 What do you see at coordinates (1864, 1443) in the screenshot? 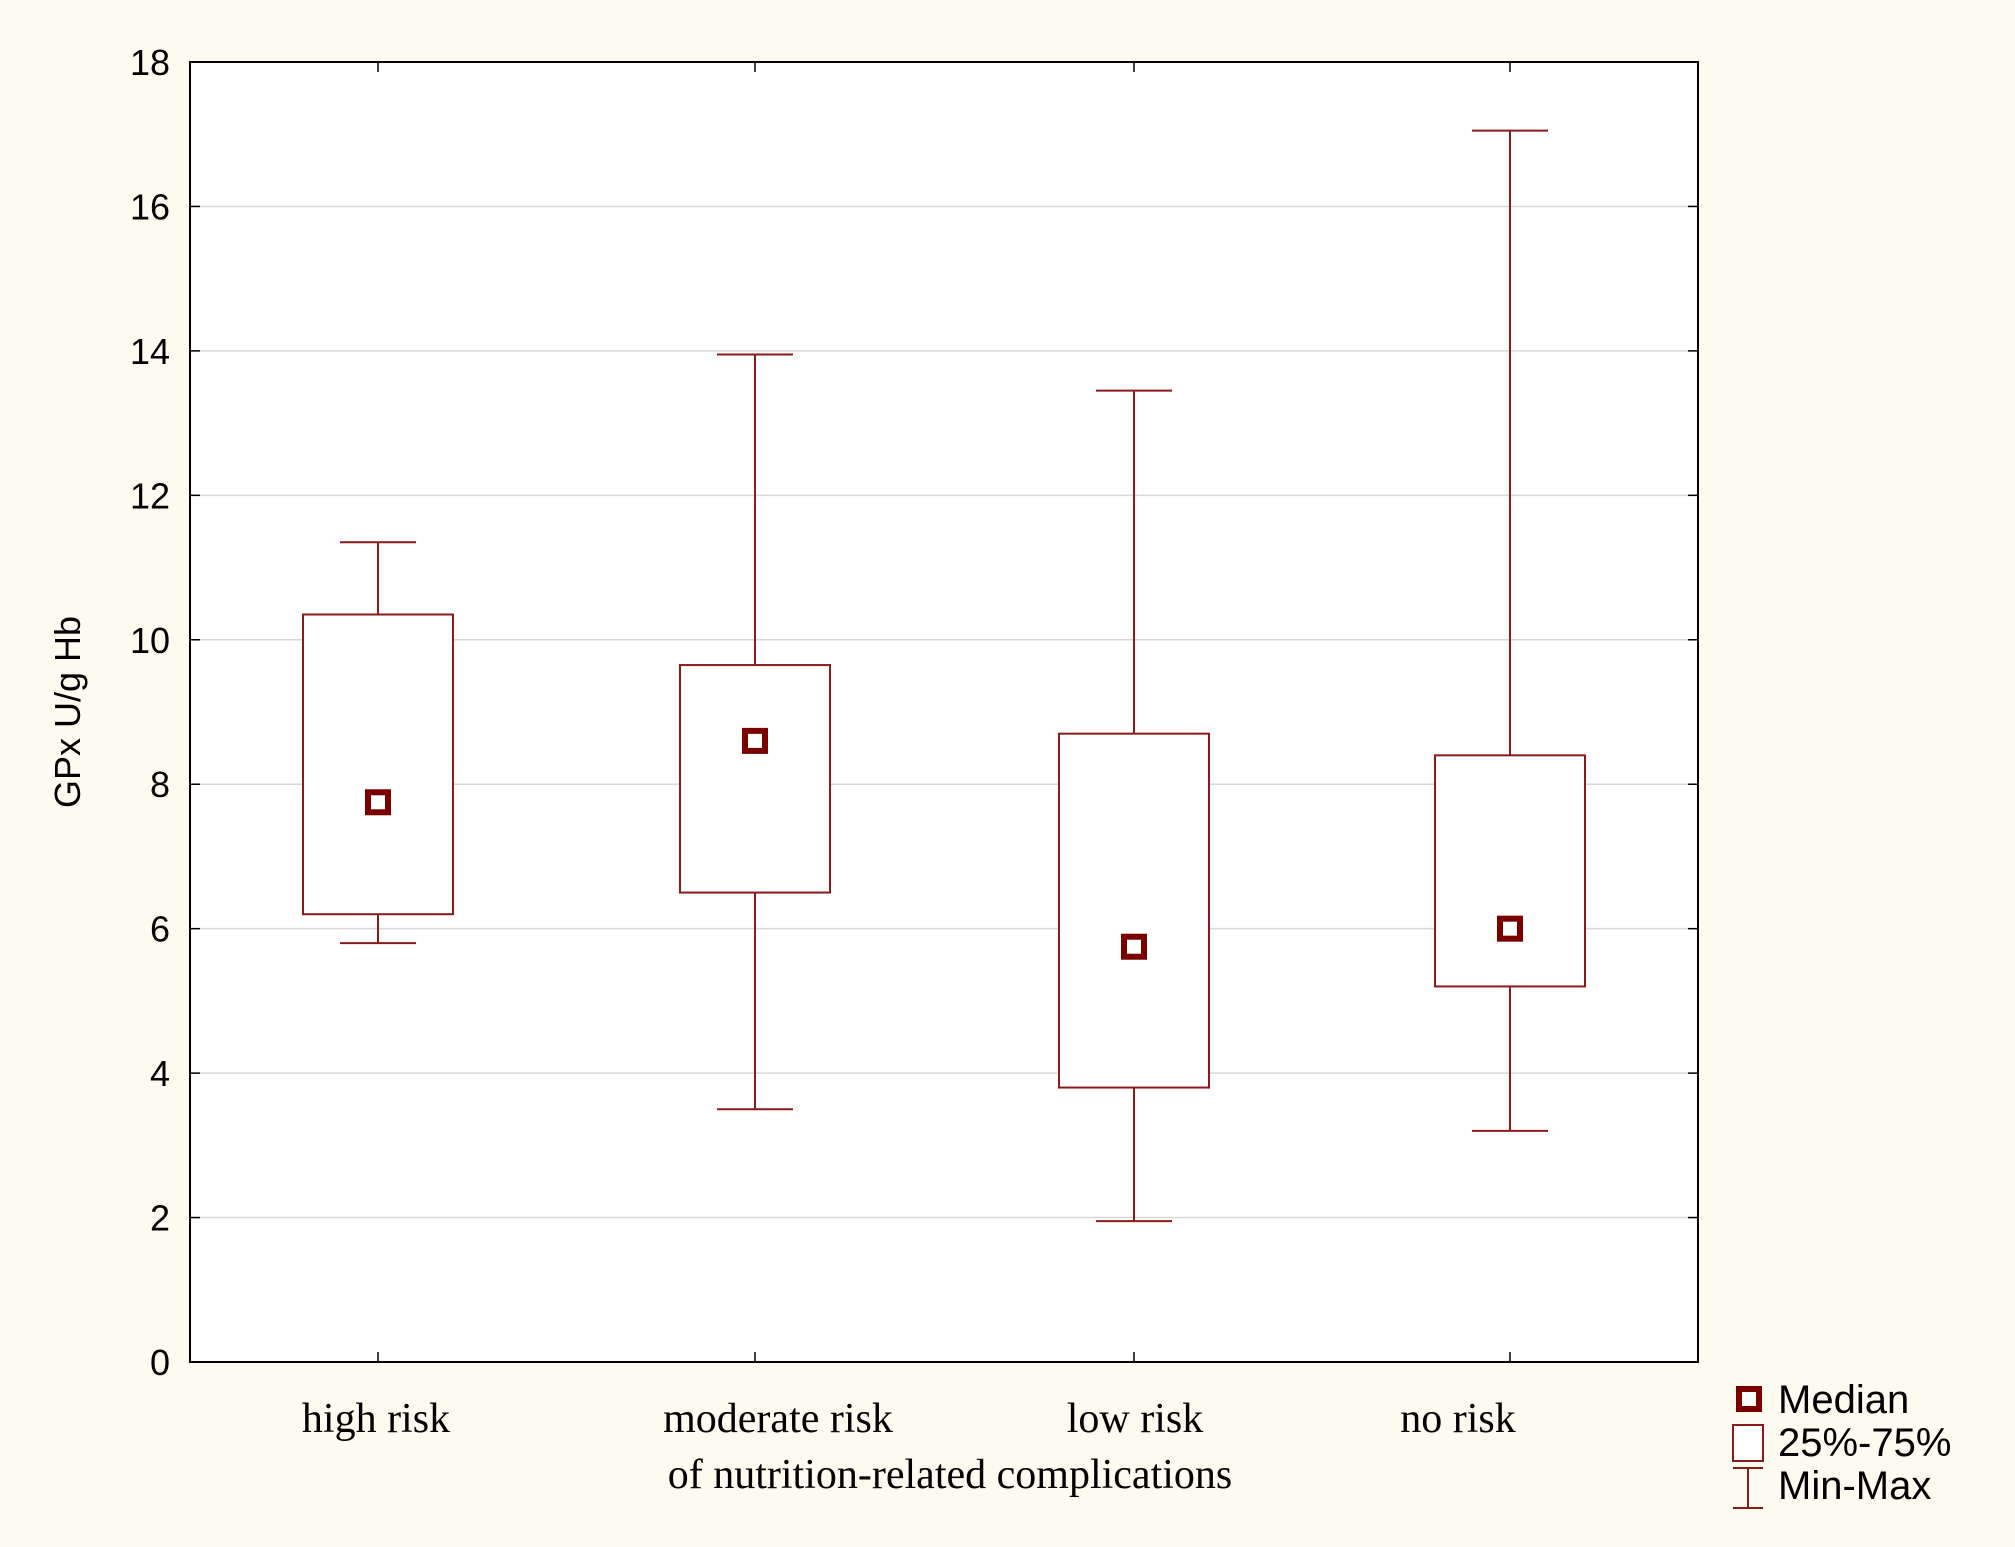
I see `legend-box-label: 25%-75%` at bounding box center [1864, 1443].